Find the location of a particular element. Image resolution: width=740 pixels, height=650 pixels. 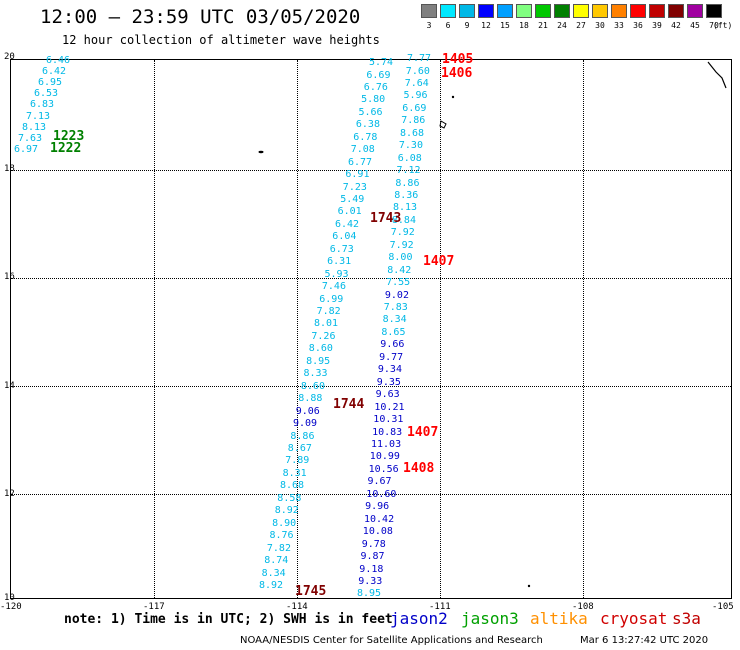

wave-height-value: 5.74 is located at coordinates (381, 62).